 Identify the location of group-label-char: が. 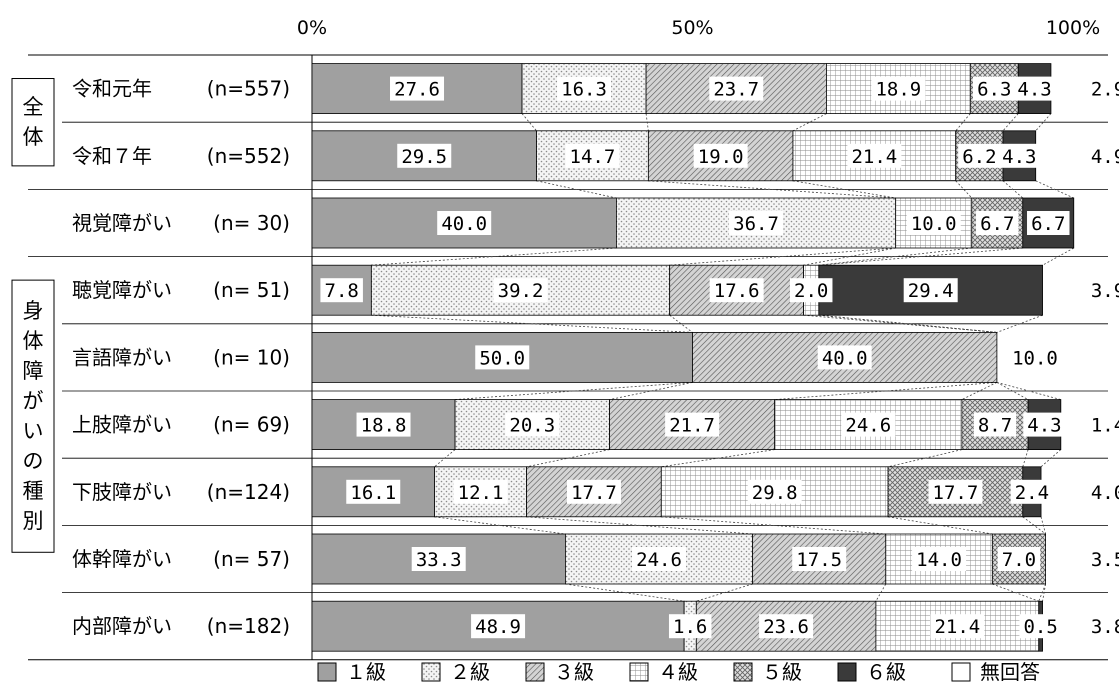
(33, 401).